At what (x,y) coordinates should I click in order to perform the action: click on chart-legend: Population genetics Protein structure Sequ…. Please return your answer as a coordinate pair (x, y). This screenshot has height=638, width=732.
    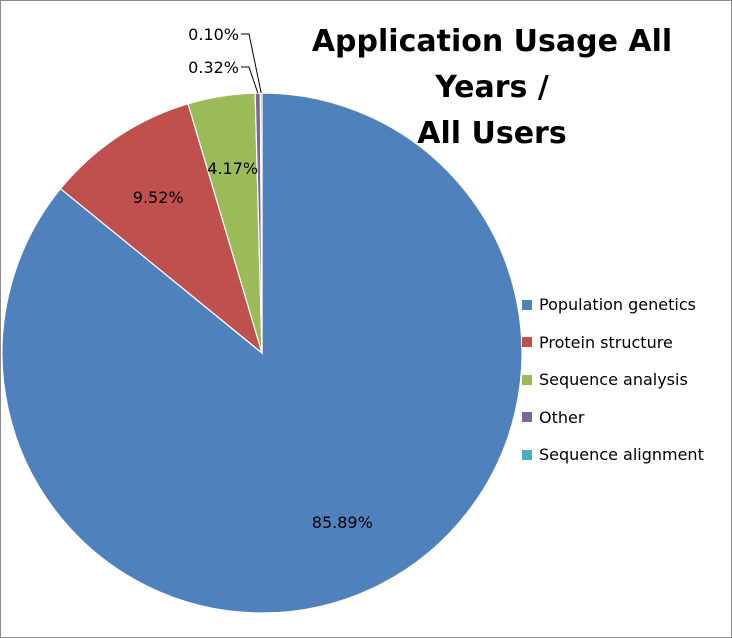
    Looking at the image, I should click on (613, 380).